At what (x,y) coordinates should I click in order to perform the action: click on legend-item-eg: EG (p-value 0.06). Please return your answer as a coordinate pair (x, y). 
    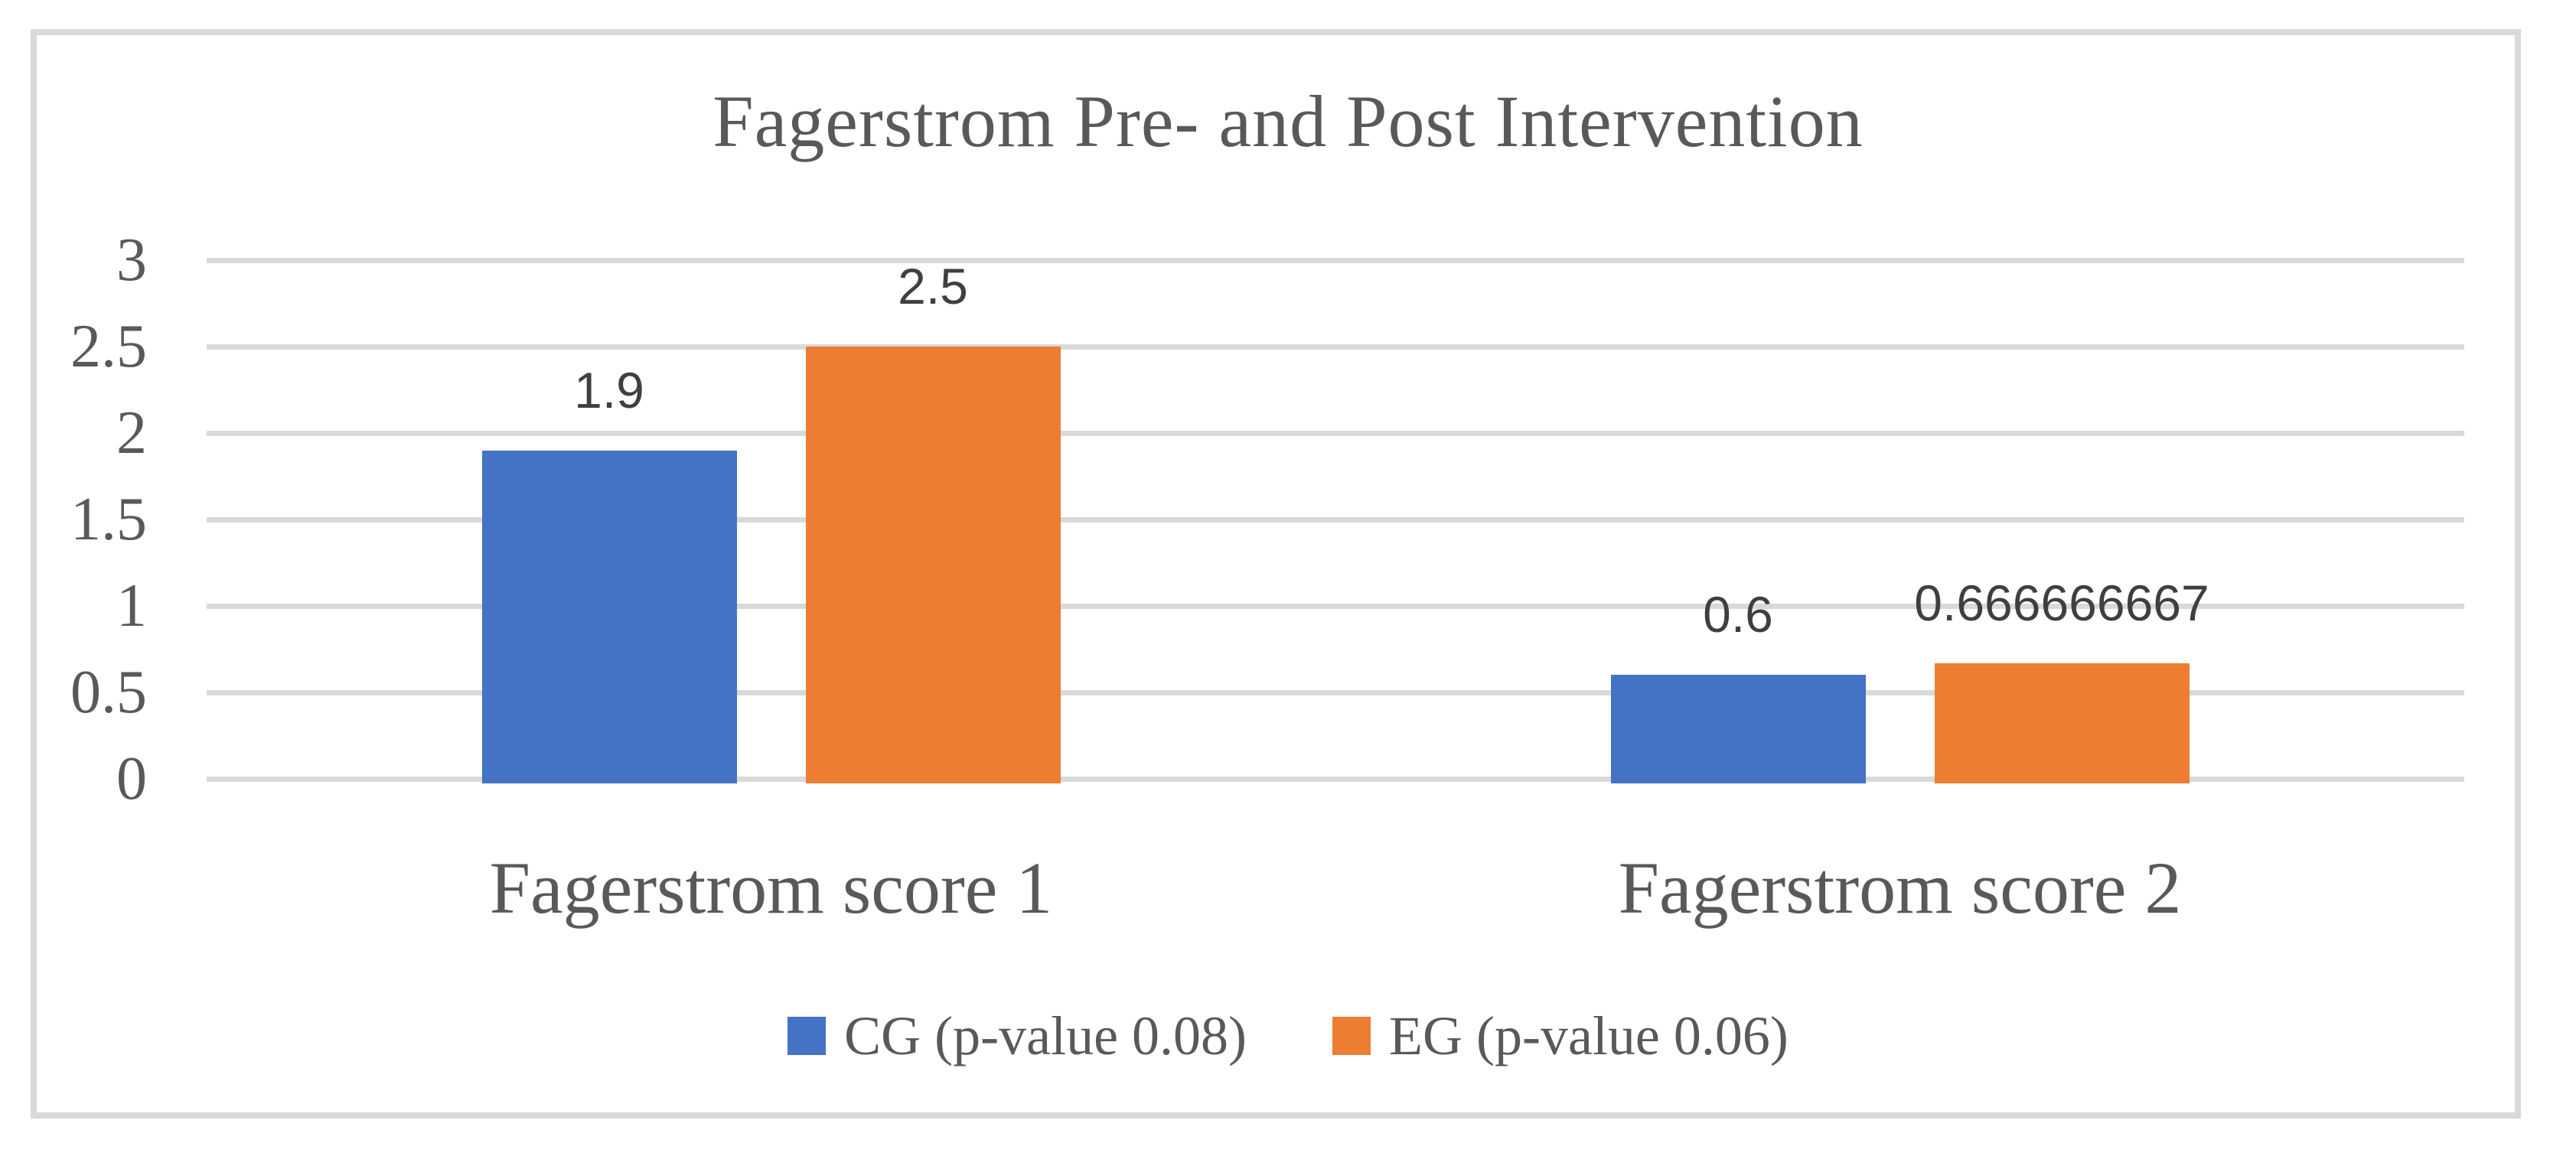
    Looking at the image, I should click on (1560, 1036).